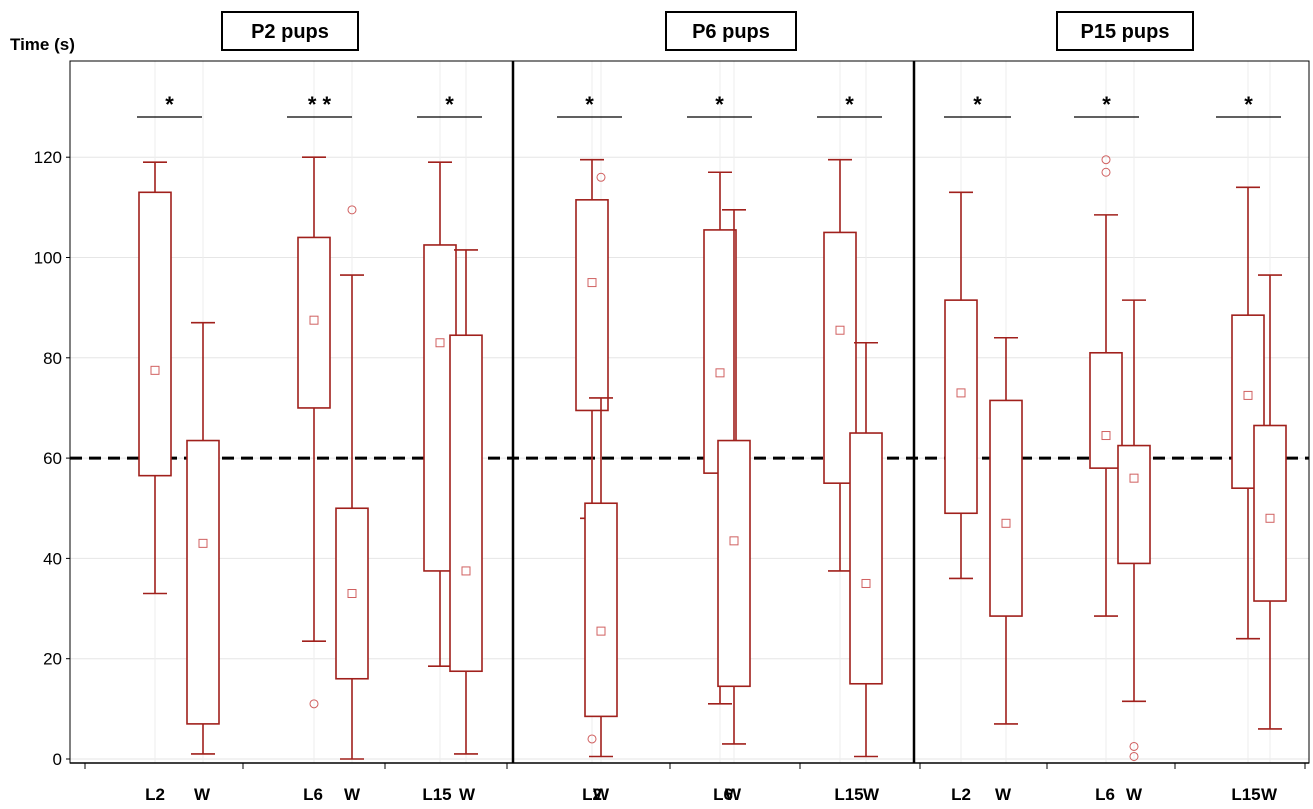 This screenshot has height=809, width=1313. Describe the element at coordinates (57, 759) in the screenshot. I see `y-tick-label: 0` at that location.